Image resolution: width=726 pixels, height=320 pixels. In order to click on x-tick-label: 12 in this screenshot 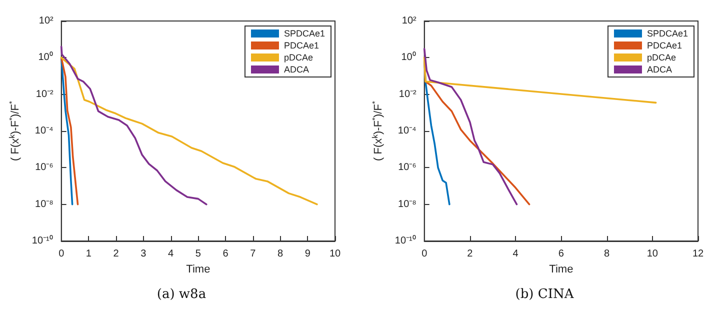, I will do `click(698, 254)`.